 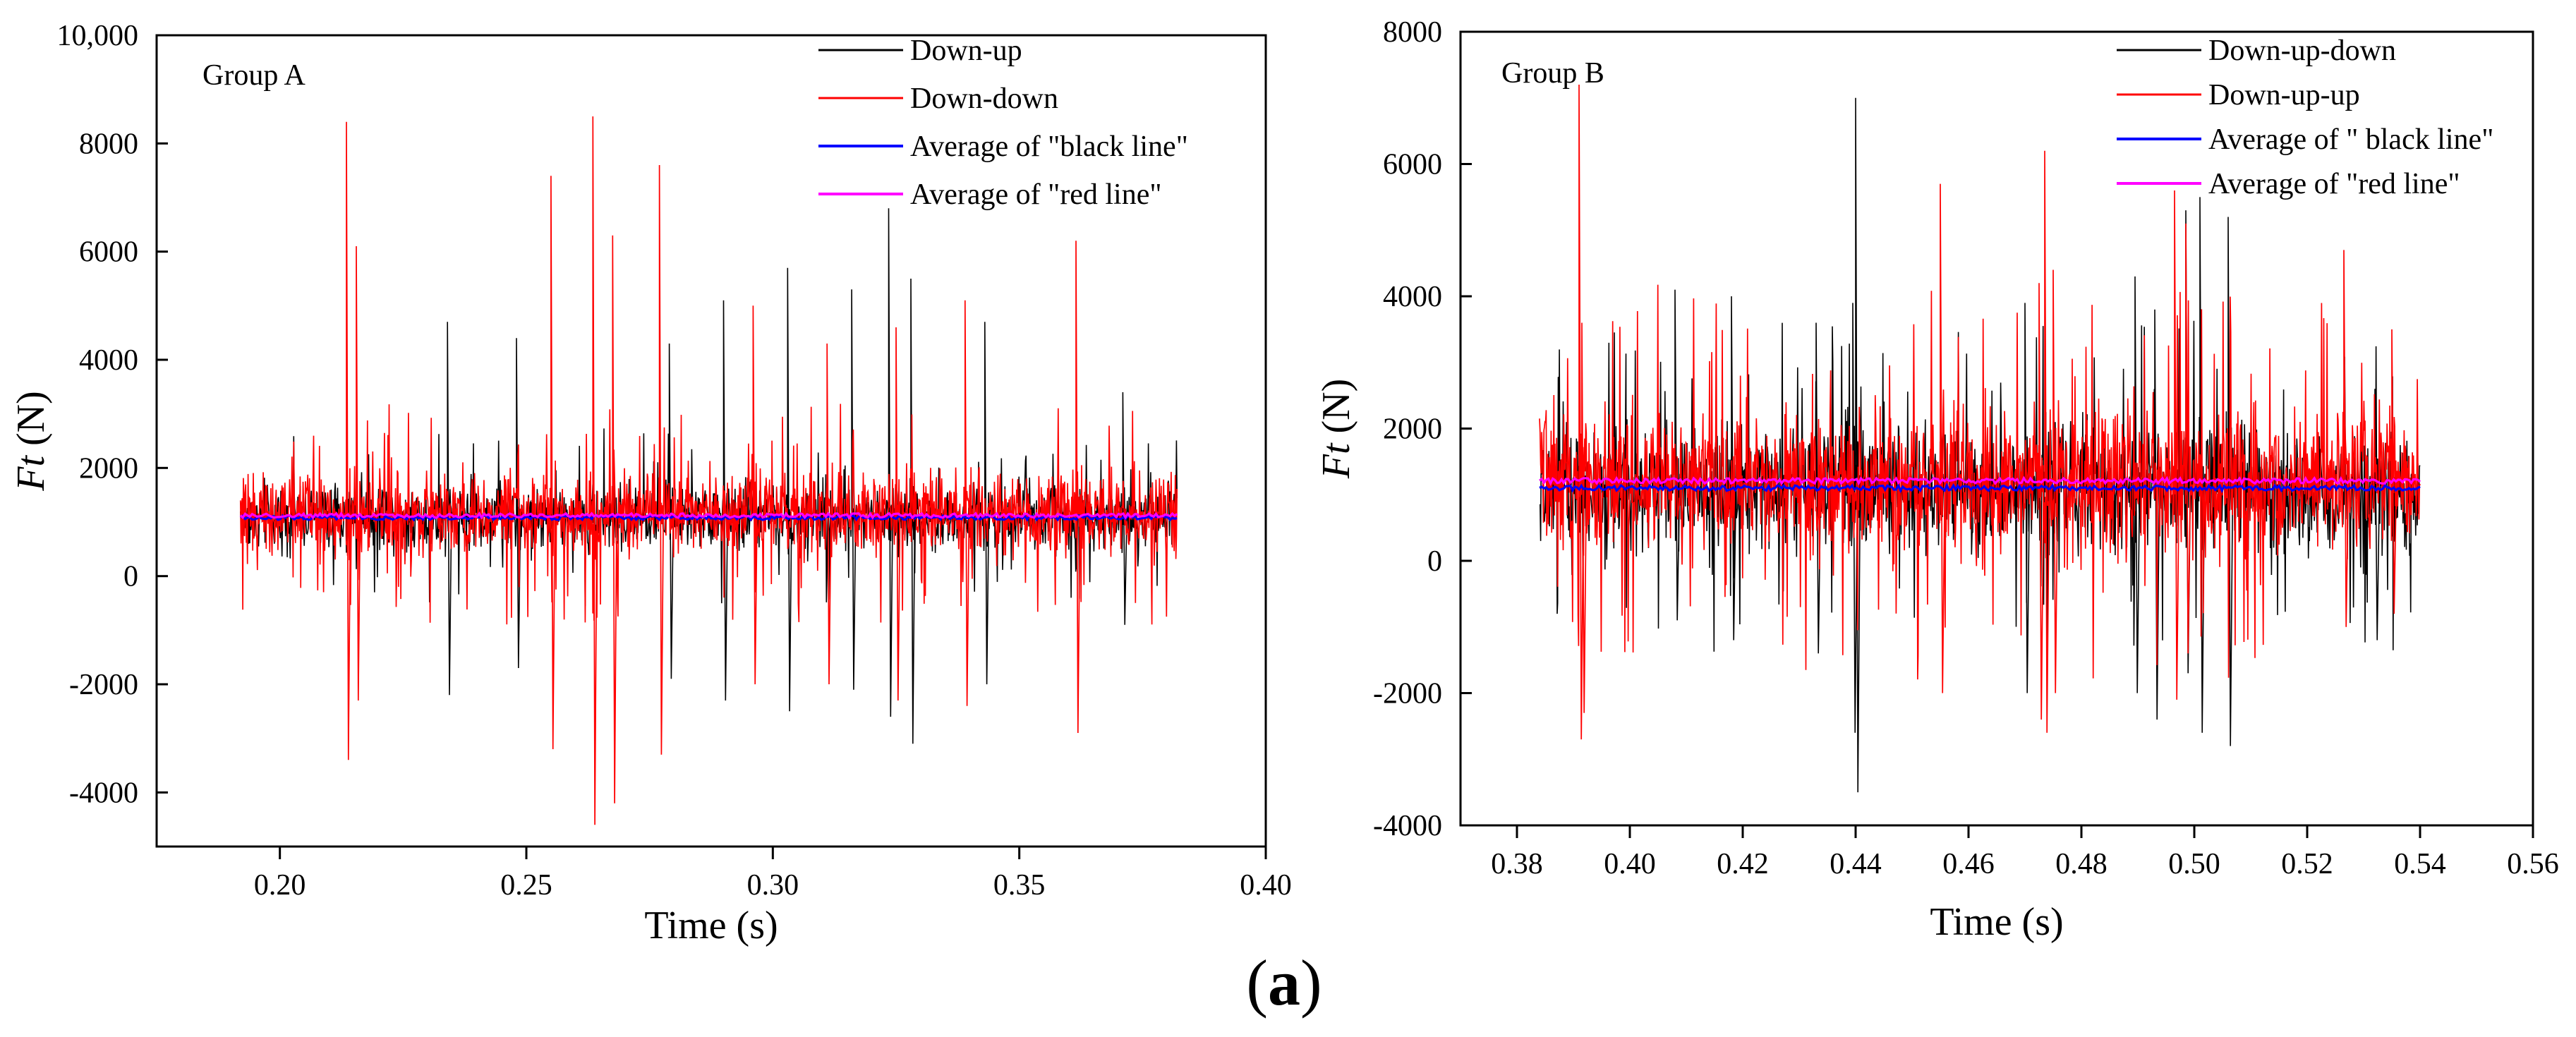 I want to click on panel-label: Group B, so click(x=1552, y=73).